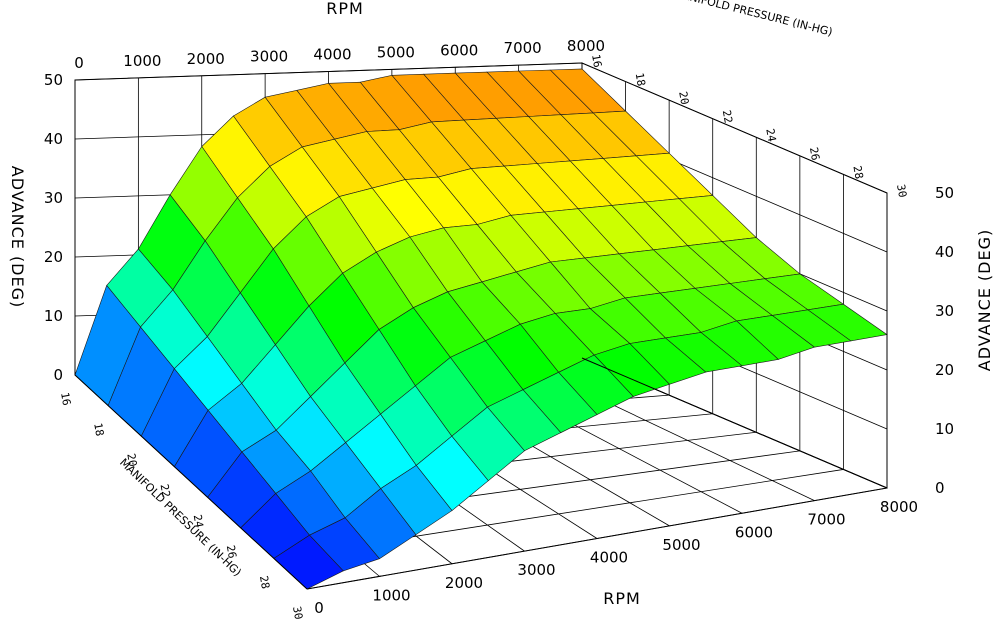 Image resolution: width=1003 pixels, height=644 pixels. What do you see at coordinates (65, 398) in the screenshot?
I see `map-tick-left: 16` at bounding box center [65, 398].